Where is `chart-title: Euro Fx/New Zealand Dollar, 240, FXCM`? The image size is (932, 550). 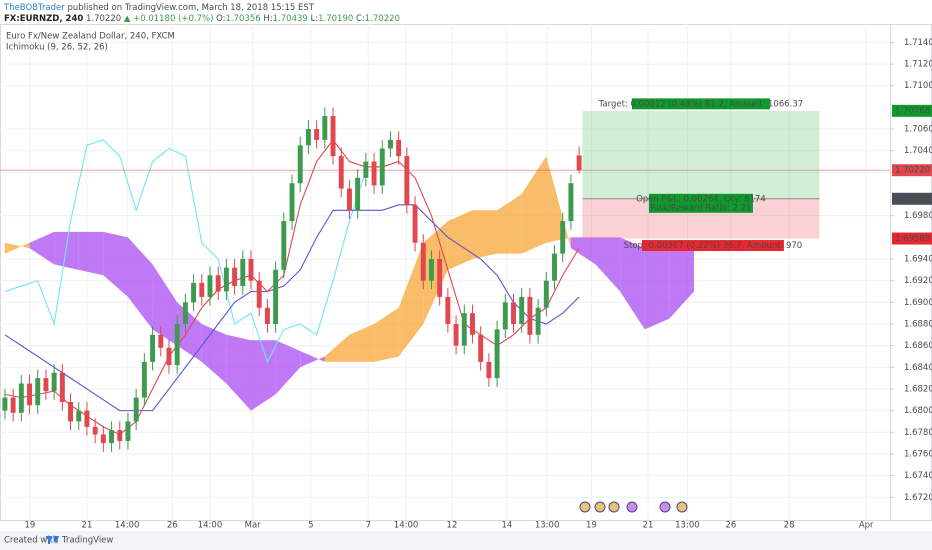
chart-title: Euro Fx/New Zealand Dollar, 240, FXCM is located at coordinates (90, 37).